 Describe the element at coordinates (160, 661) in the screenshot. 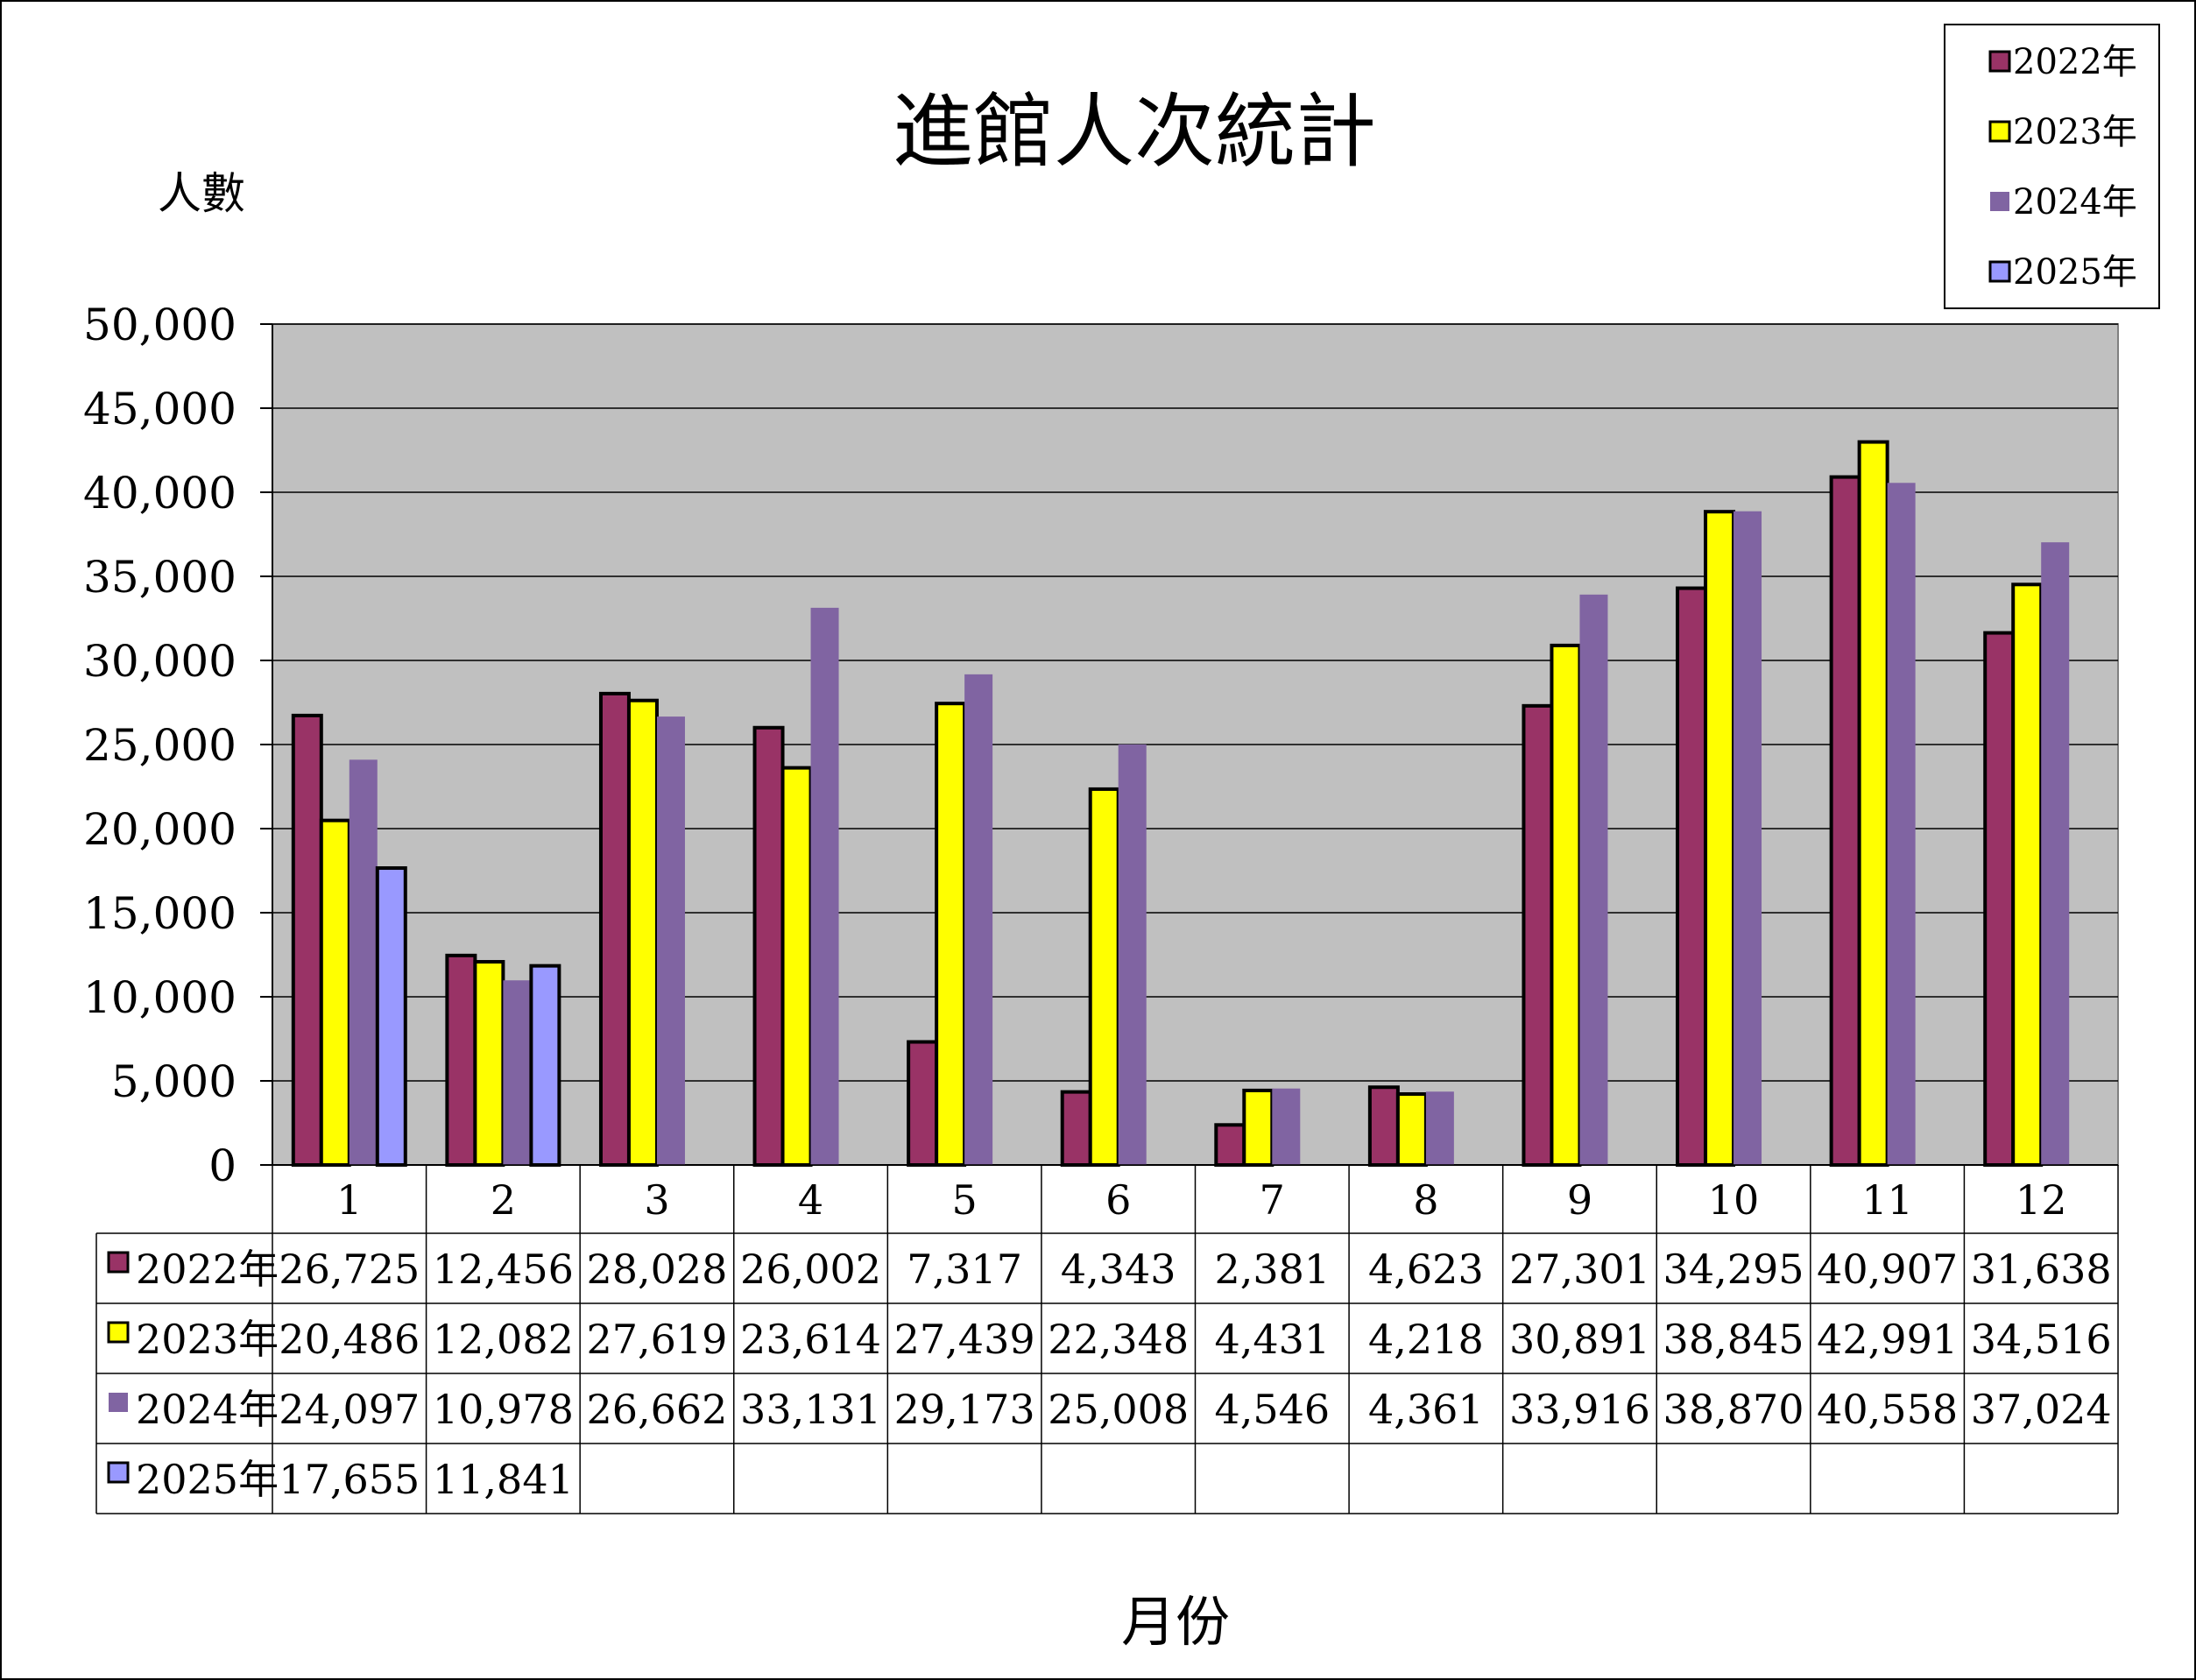

I see `y-tick-label: 30,000` at that location.